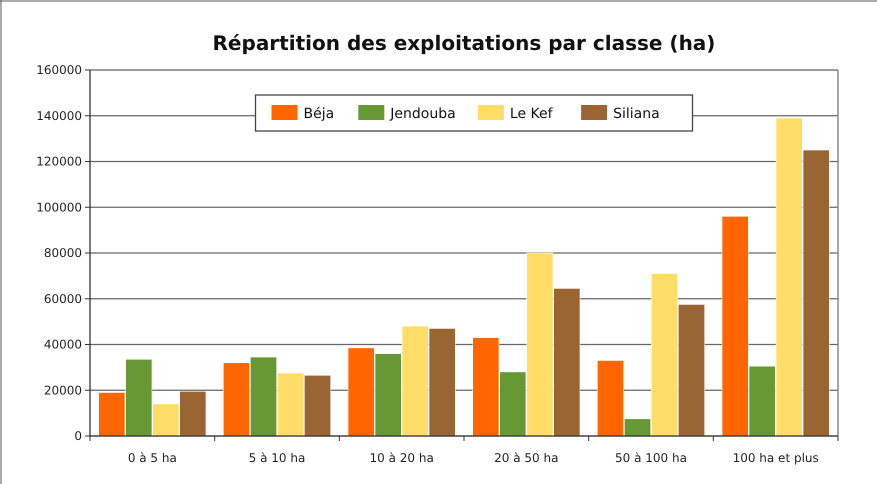 The image size is (877, 484). Describe the element at coordinates (63, 299) in the screenshot. I see `y-tick-label: 60000` at that location.